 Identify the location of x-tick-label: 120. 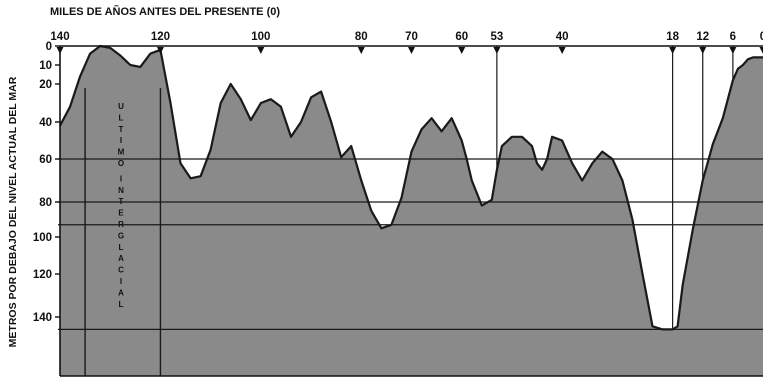
(160, 37).